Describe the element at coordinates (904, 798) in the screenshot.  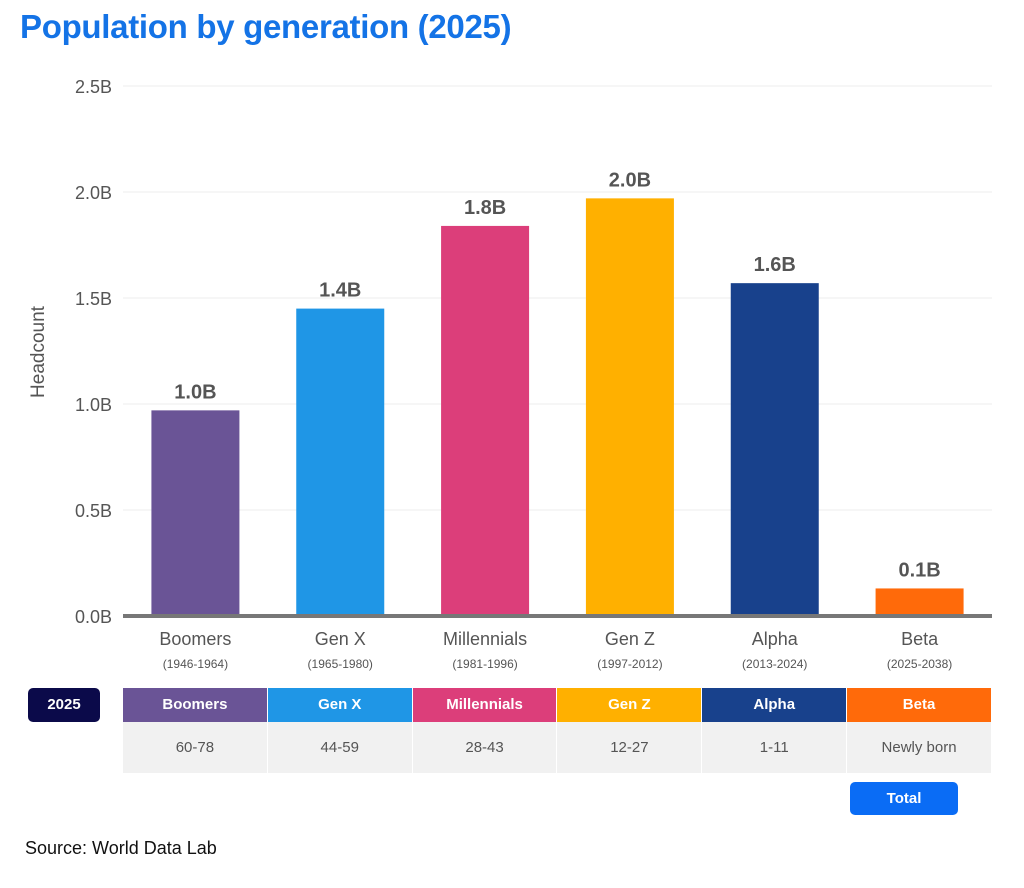
I see `total-button: Total` at that location.